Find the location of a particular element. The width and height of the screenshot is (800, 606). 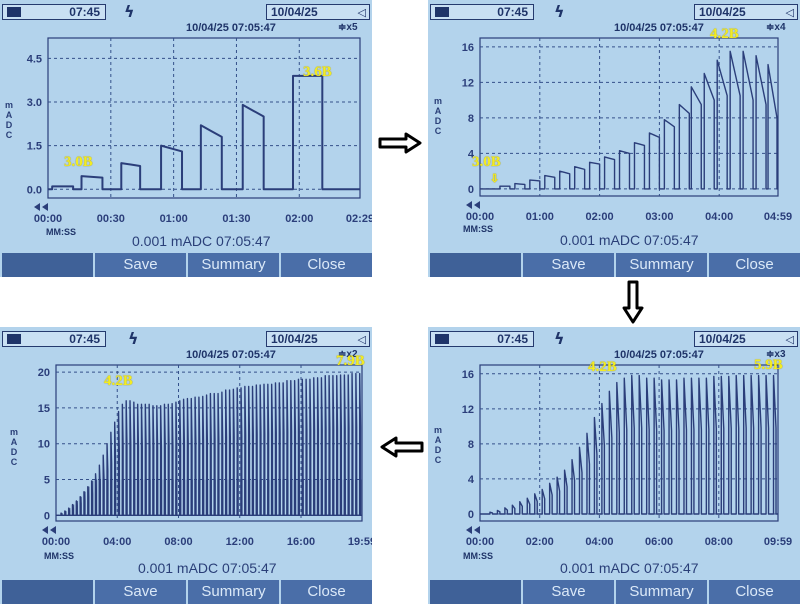

y-tick-label: 10 is located at coordinates (44, 445).